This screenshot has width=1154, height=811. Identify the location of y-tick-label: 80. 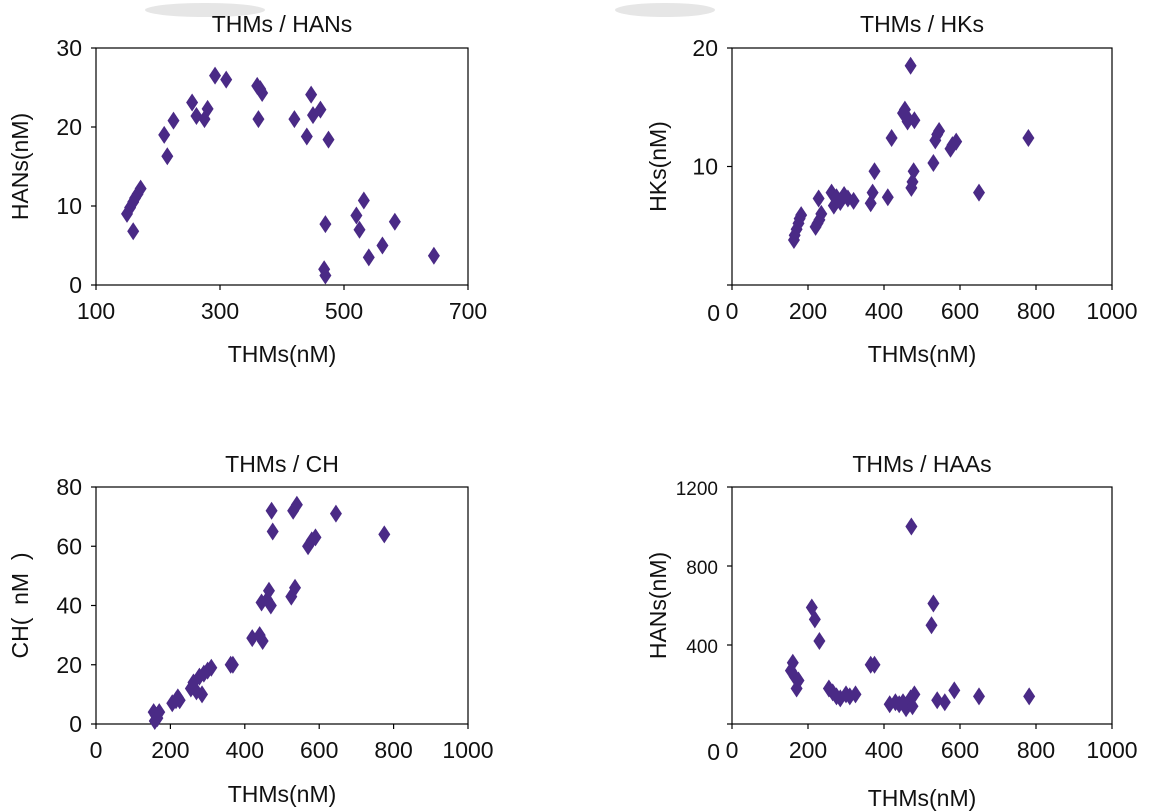
(69, 487).